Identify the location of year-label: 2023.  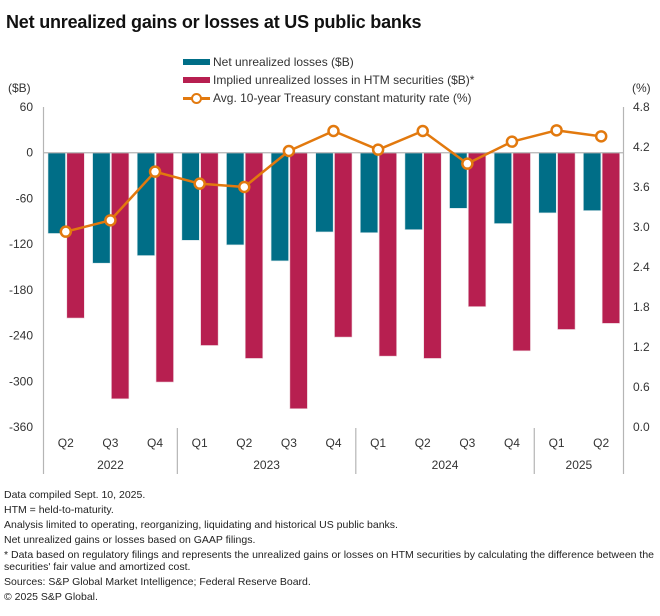
(266, 465).